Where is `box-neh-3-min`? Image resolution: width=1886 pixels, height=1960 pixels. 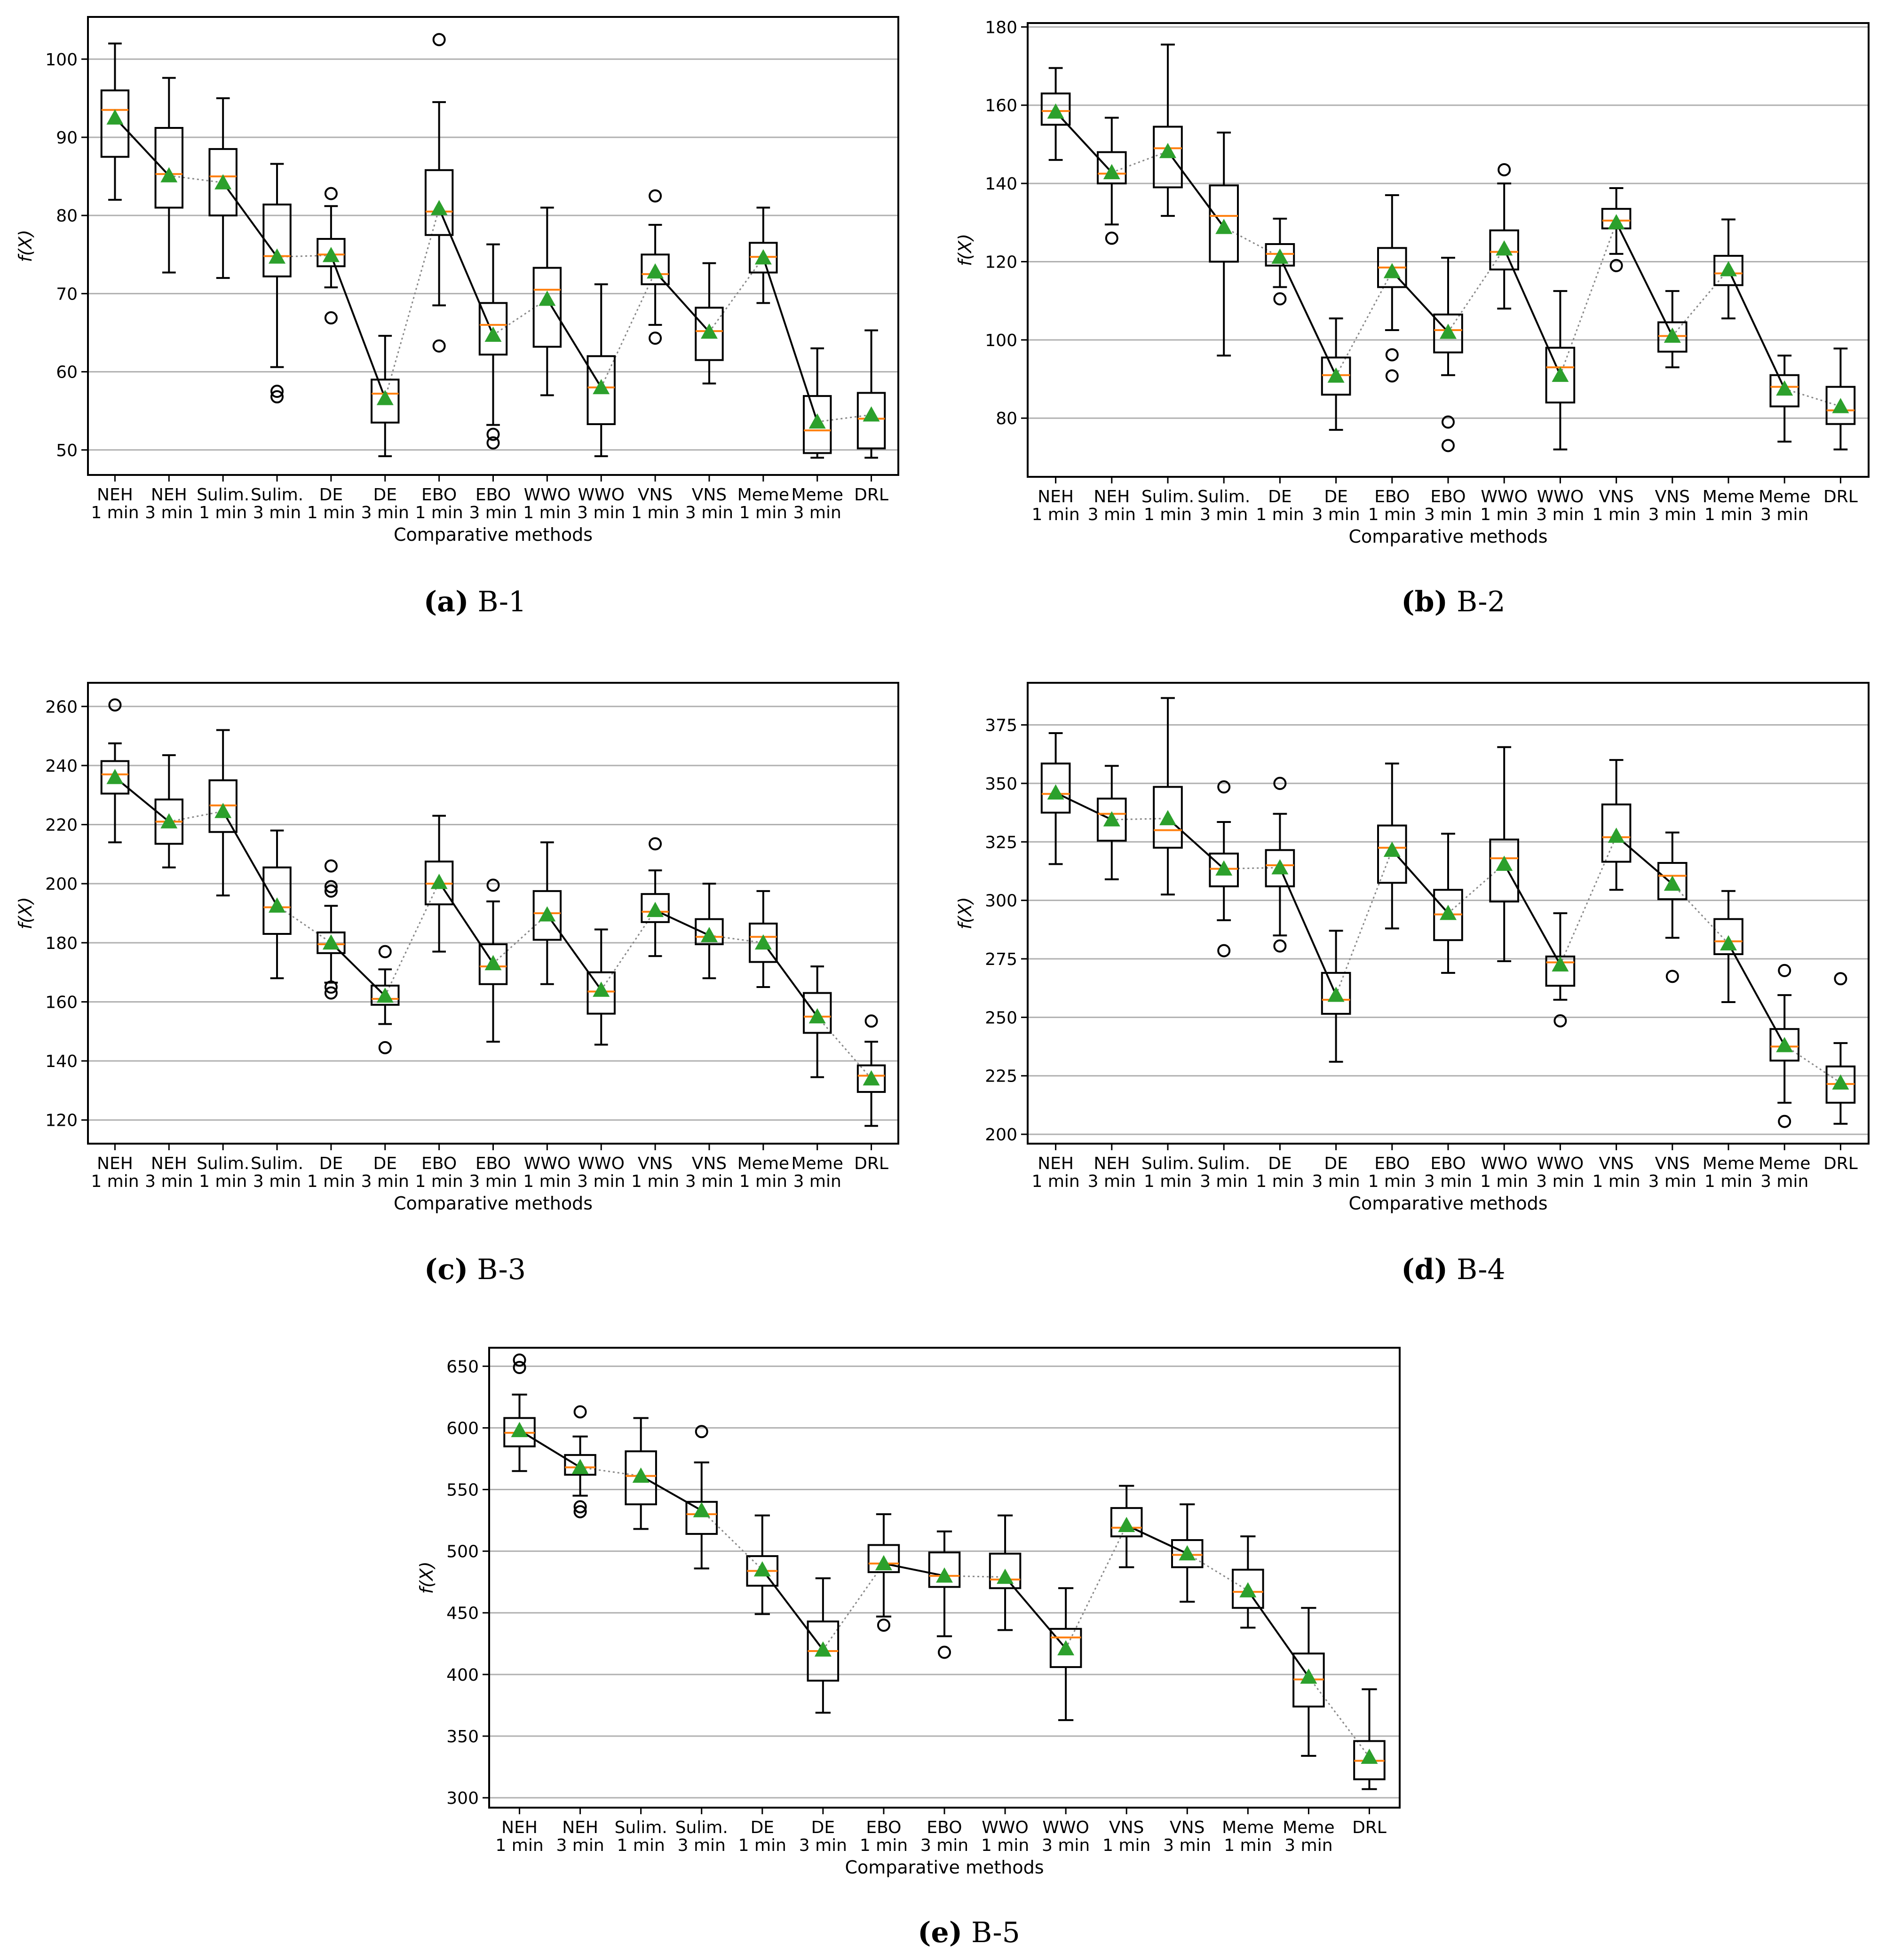 box-neh-3-min is located at coordinates (169, 811).